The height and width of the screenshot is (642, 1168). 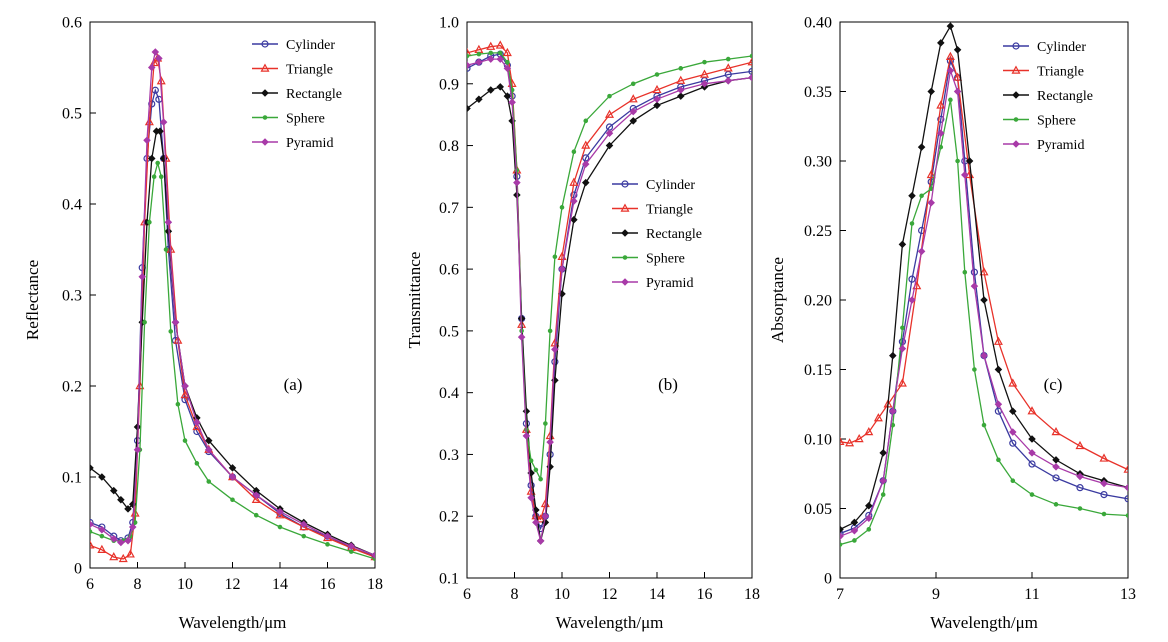 What do you see at coordinates (72, 23) in the screenshot?
I see `y-tick-label: 0.6` at bounding box center [72, 23].